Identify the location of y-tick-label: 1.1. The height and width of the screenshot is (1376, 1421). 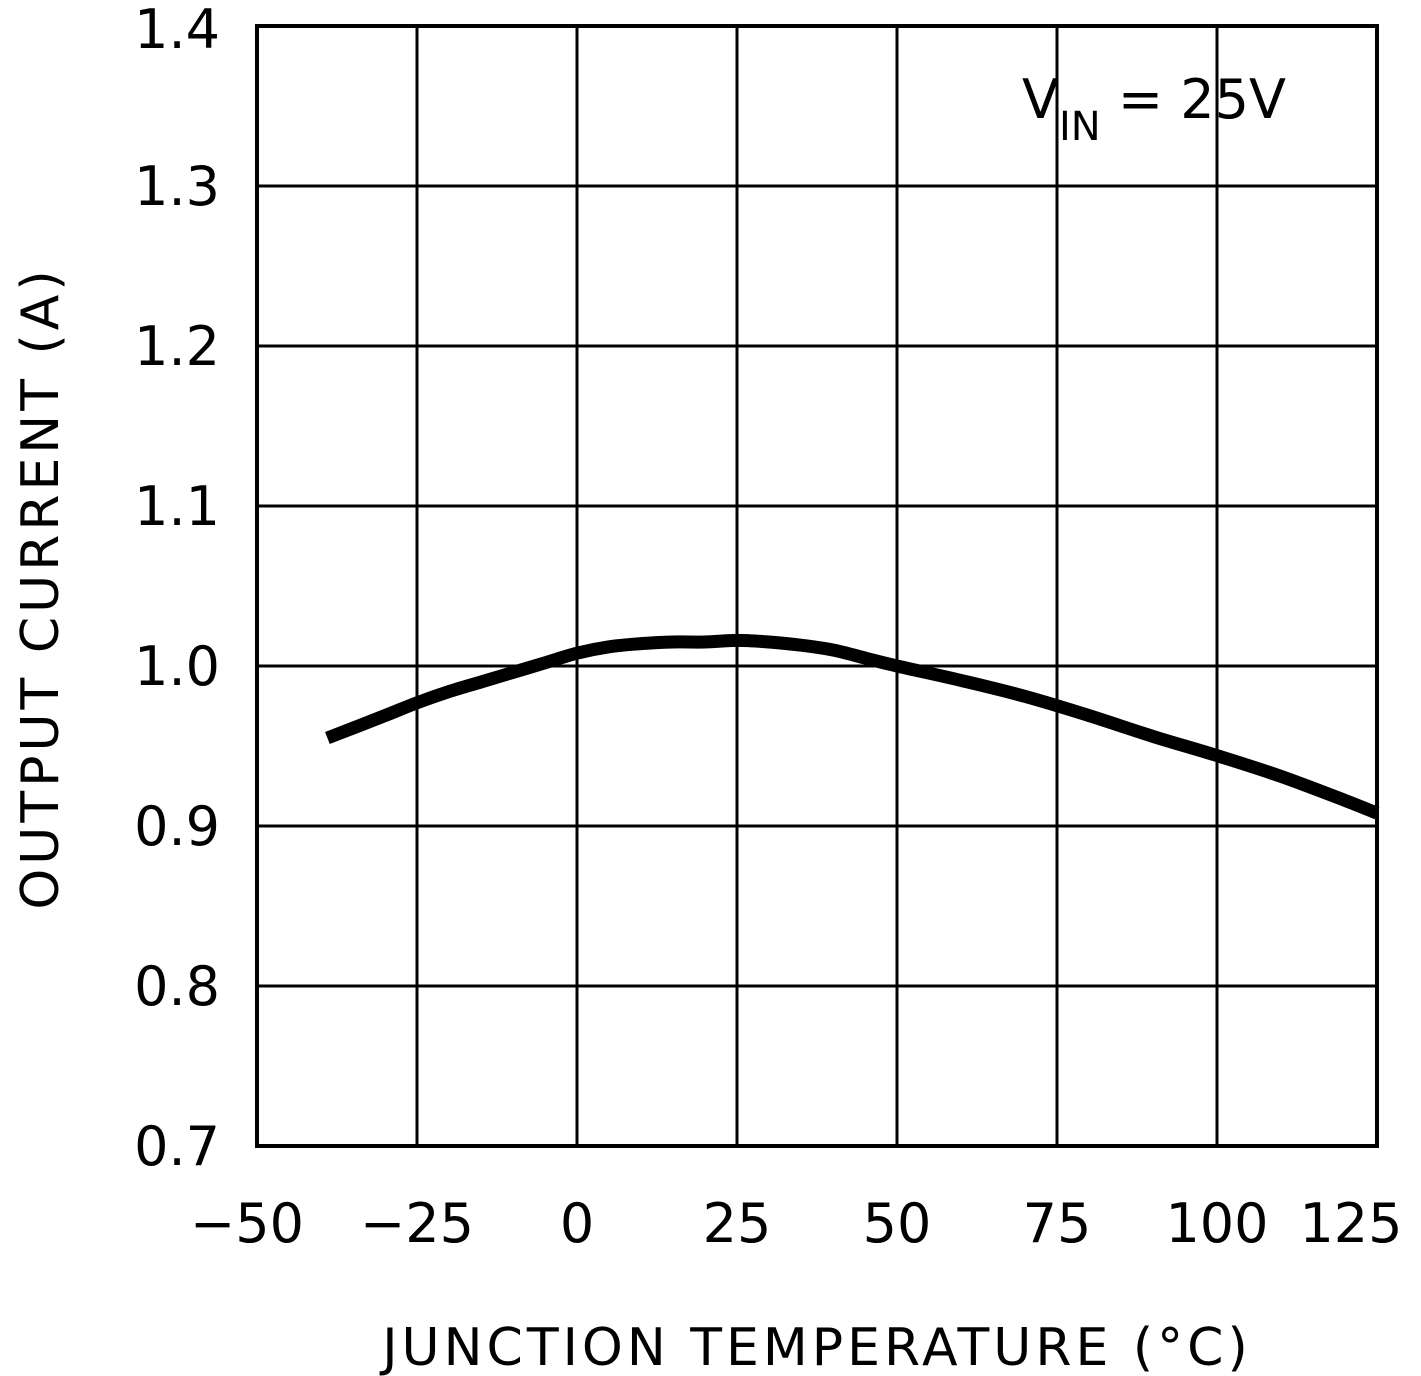
(177, 506).